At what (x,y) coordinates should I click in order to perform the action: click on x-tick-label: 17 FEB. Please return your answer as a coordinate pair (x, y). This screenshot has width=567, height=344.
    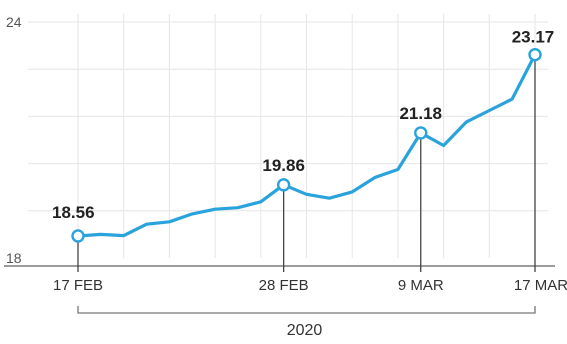
    Looking at the image, I should click on (78, 285).